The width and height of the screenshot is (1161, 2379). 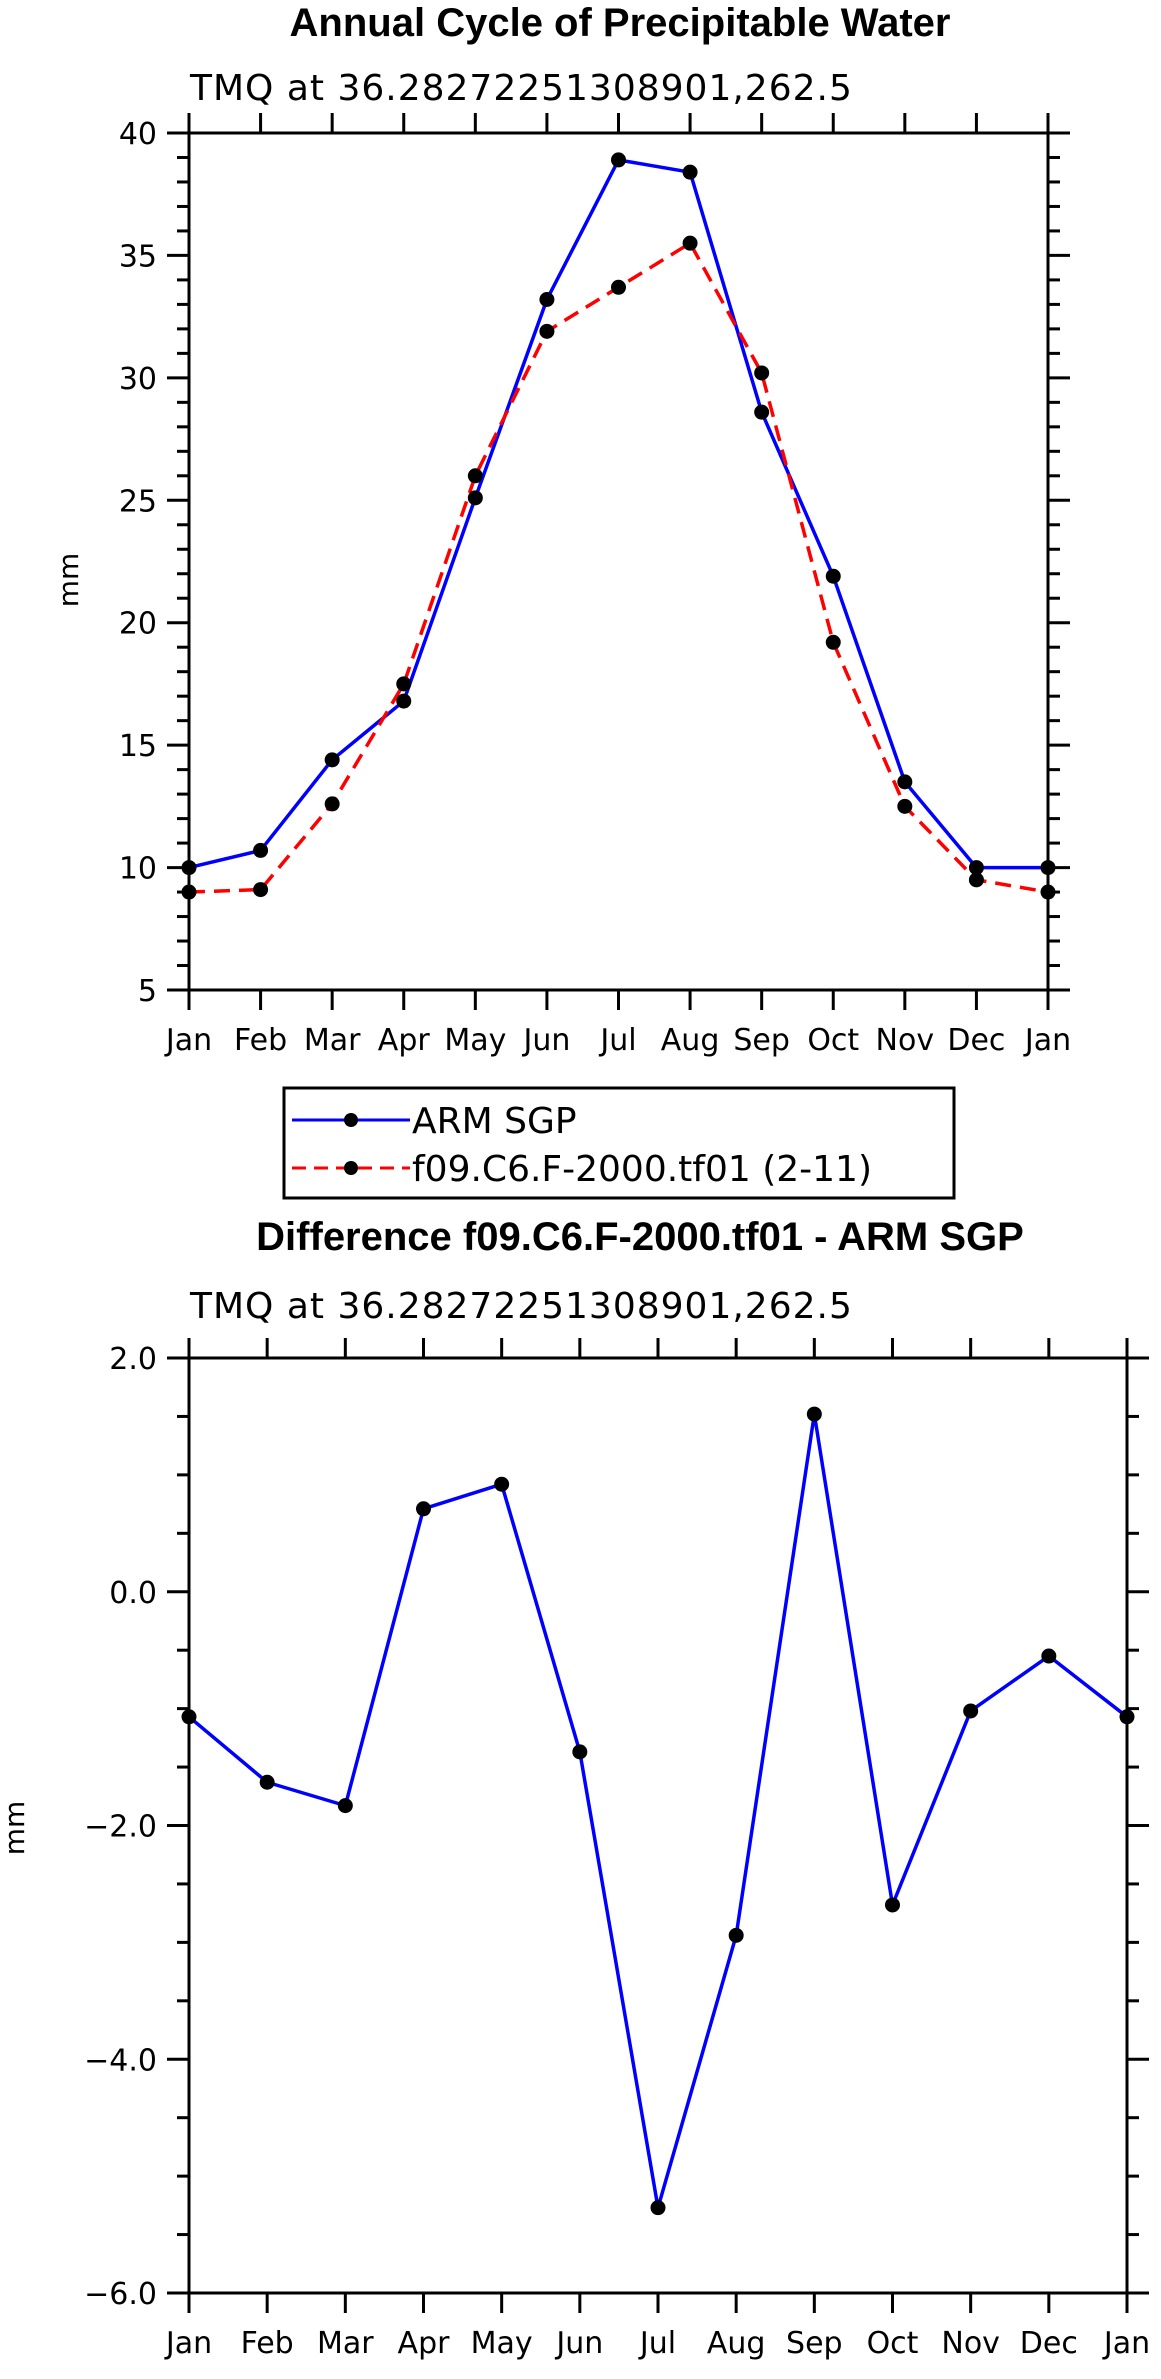 What do you see at coordinates (351, 1168) in the screenshot?
I see `legend-marker-model` at bounding box center [351, 1168].